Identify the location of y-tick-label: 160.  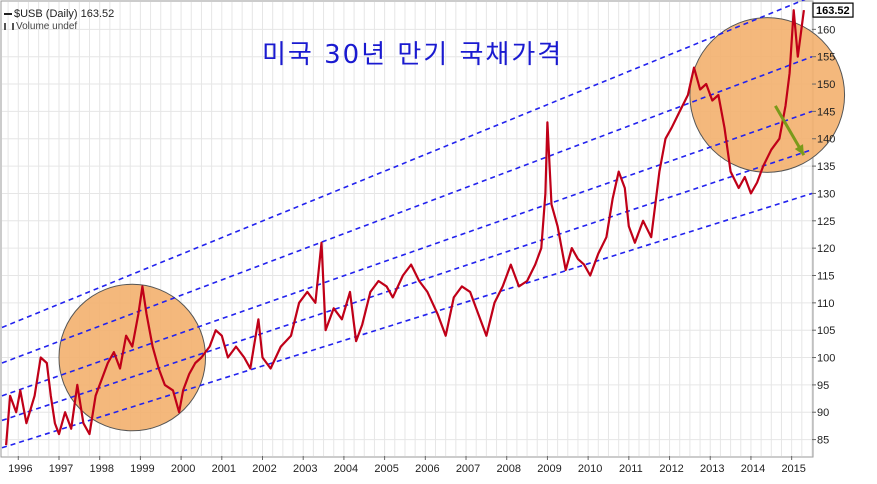
(826, 30).